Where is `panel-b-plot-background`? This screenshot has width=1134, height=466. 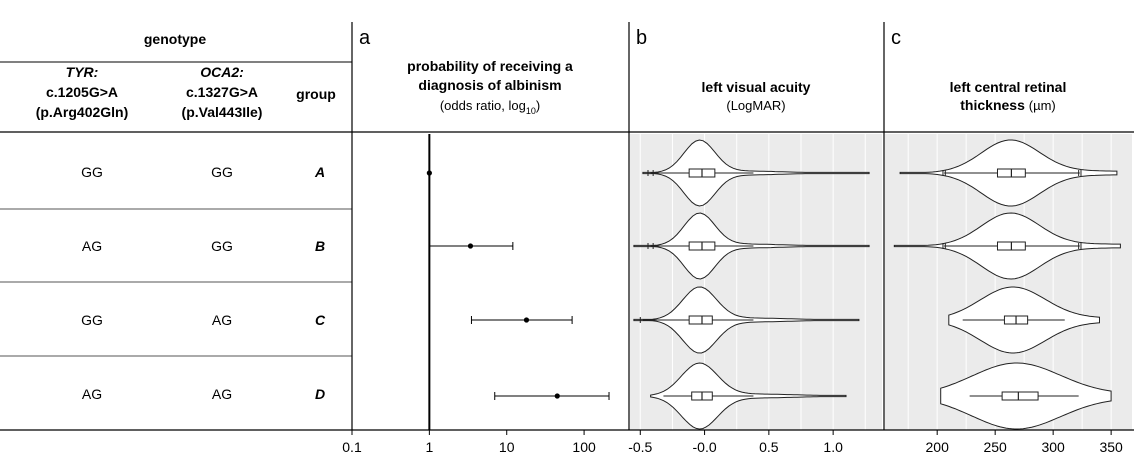
panel-b-plot-background is located at coordinates (756, 282).